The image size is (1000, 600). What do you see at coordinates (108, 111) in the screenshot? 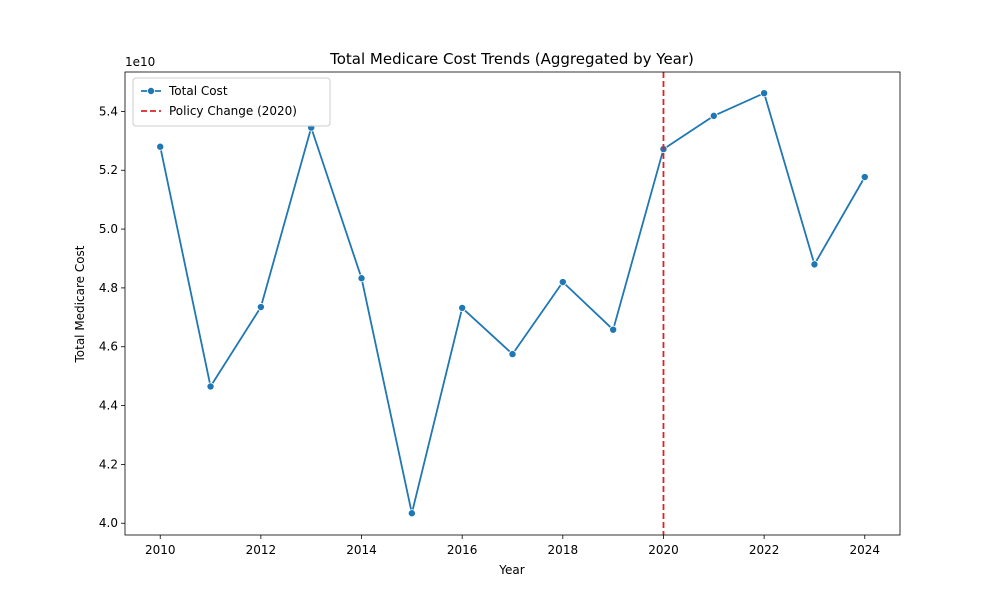
I see `y-tick-label: 5.4` at bounding box center [108, 111].